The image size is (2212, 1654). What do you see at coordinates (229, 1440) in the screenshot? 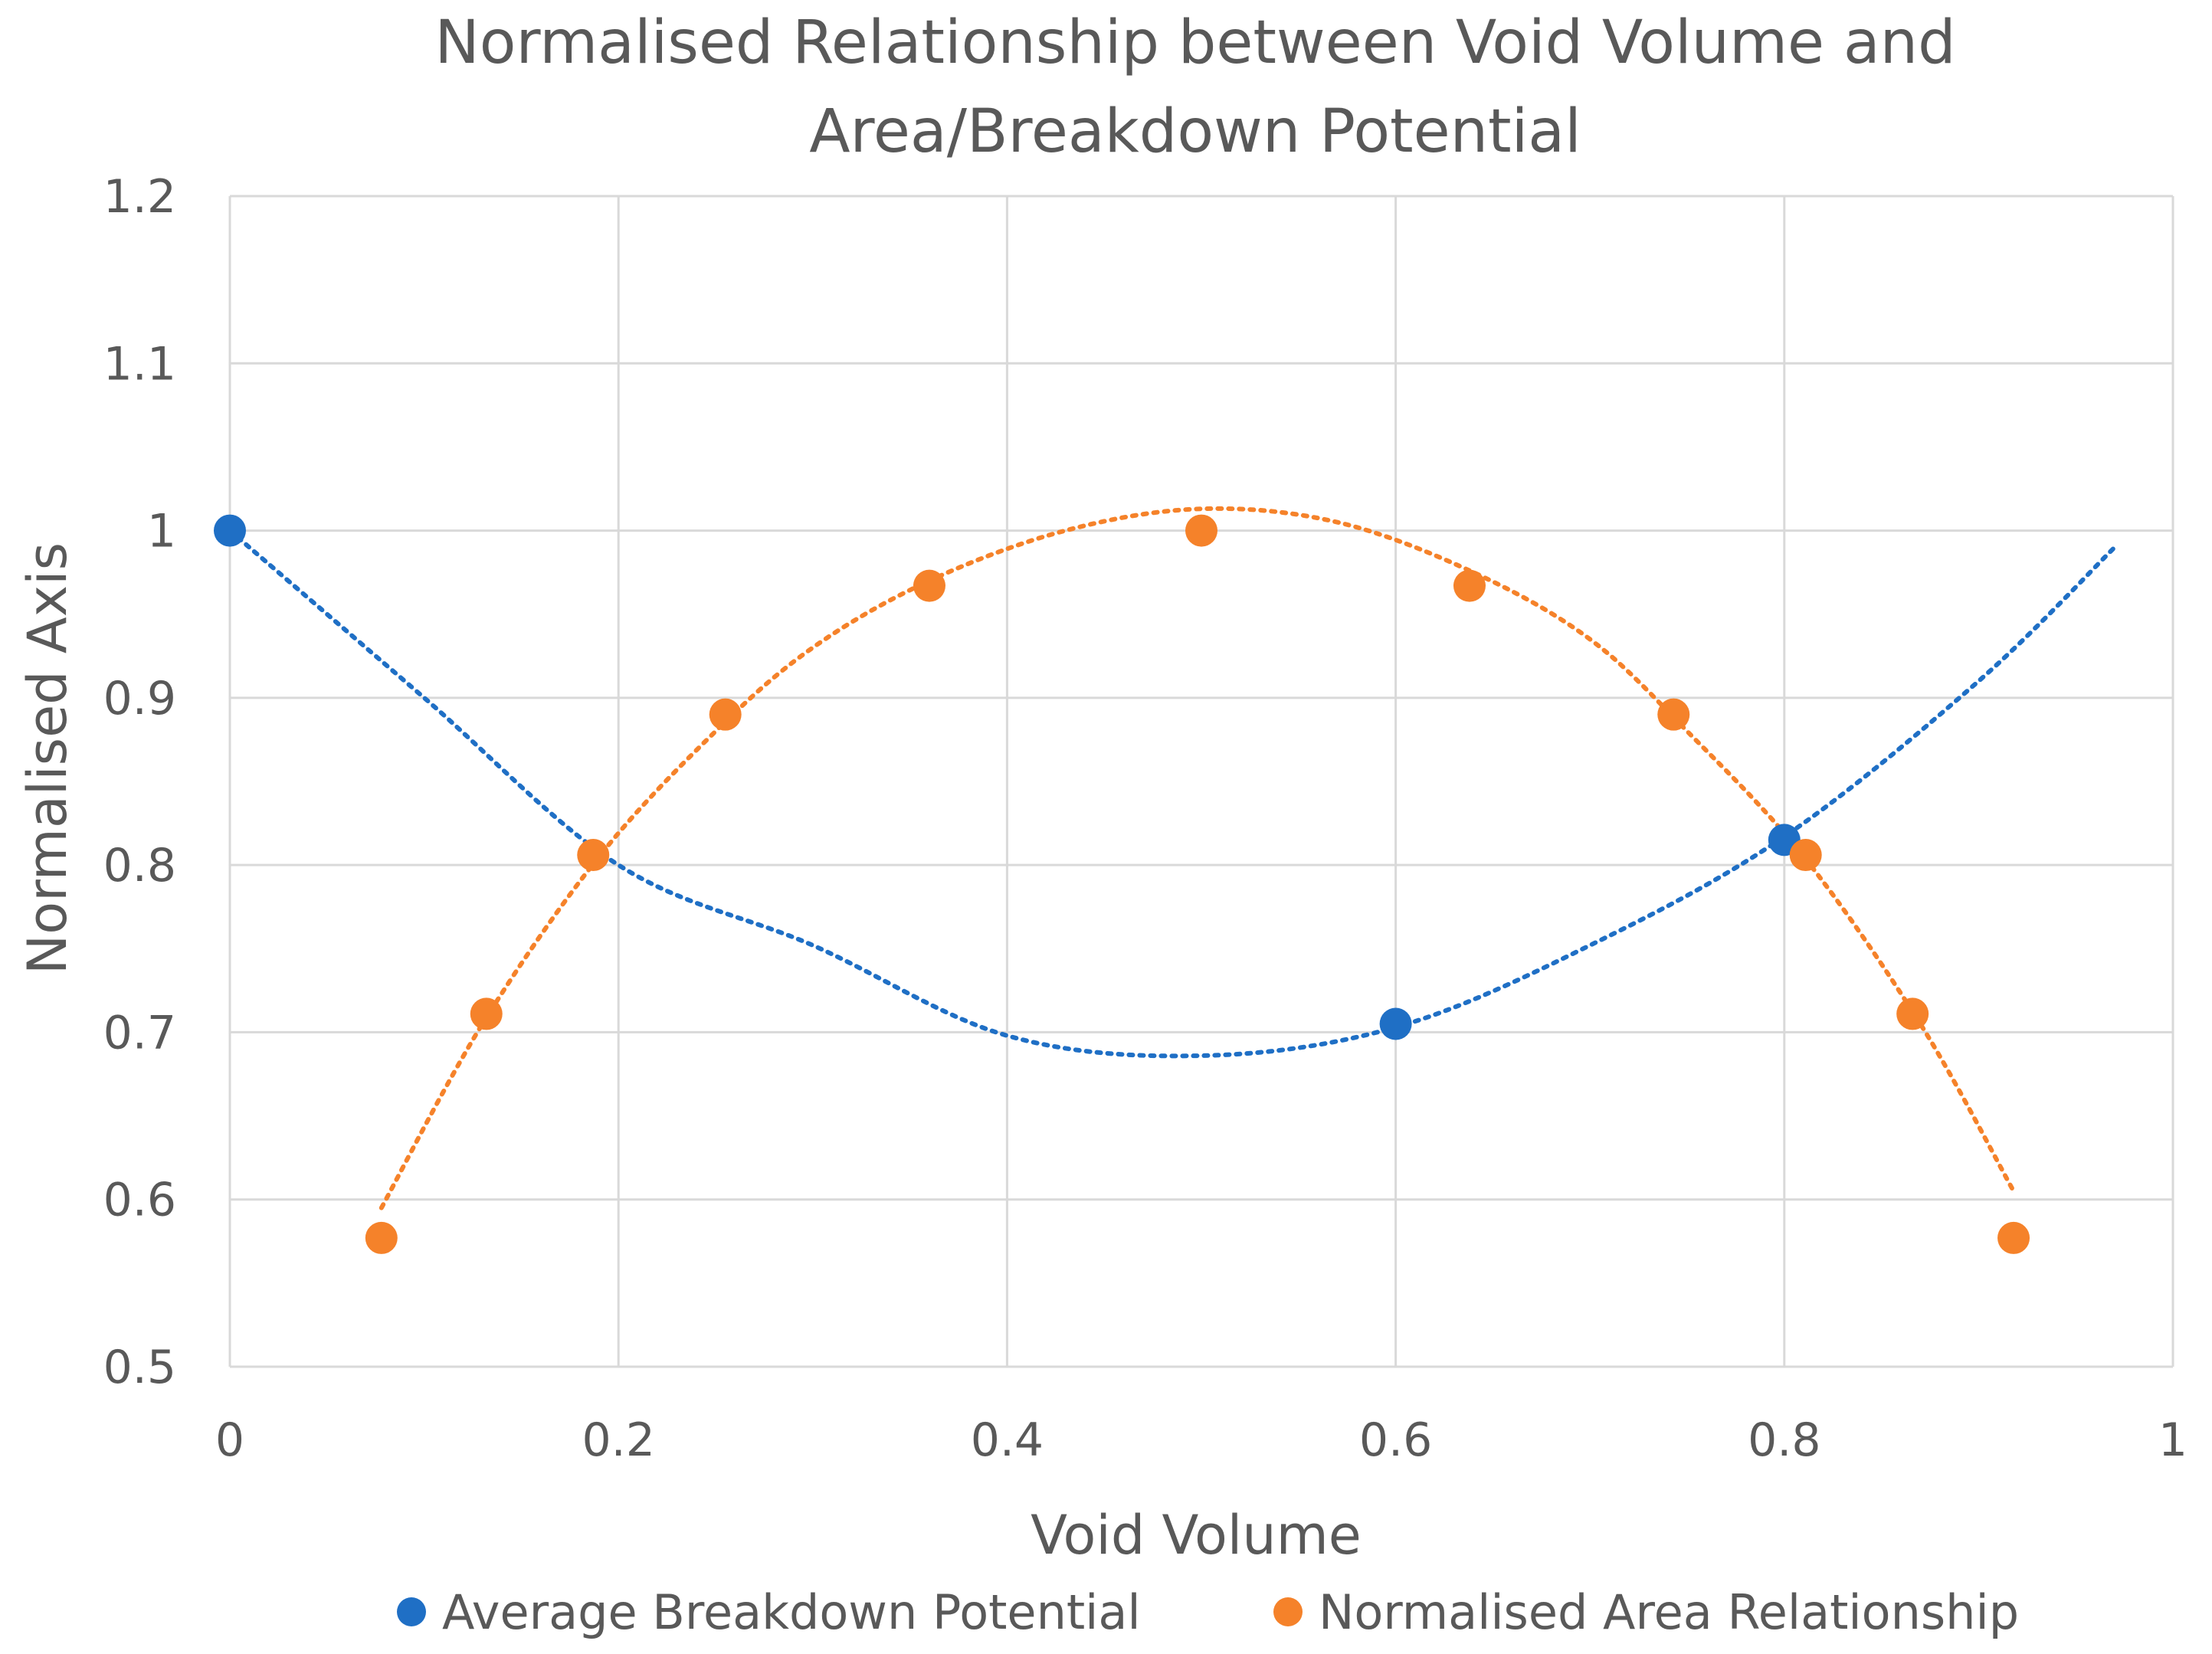
I see `x-tick-label: 0` at bounding box center [229, 1440].